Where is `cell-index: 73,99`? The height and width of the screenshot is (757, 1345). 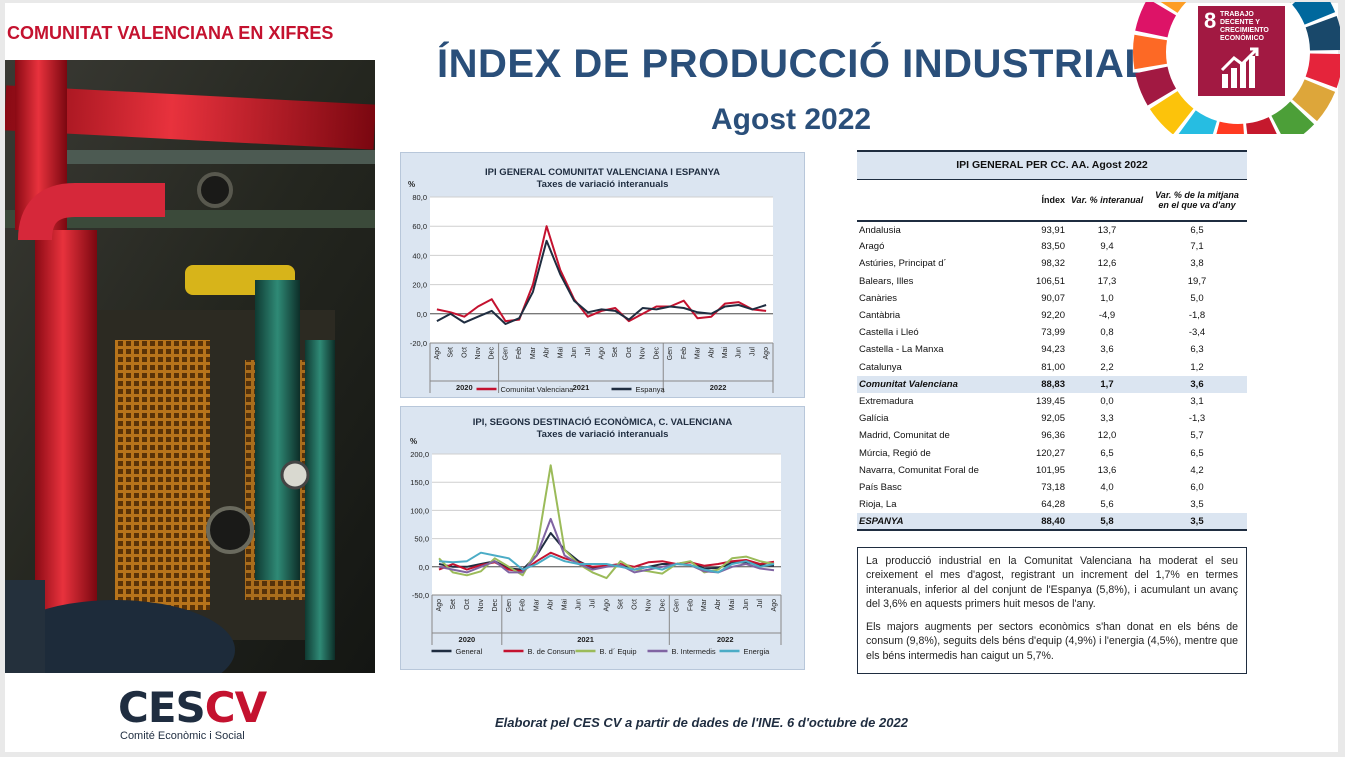
cell-index: 73,99 is located at coordinates (1053, 333).